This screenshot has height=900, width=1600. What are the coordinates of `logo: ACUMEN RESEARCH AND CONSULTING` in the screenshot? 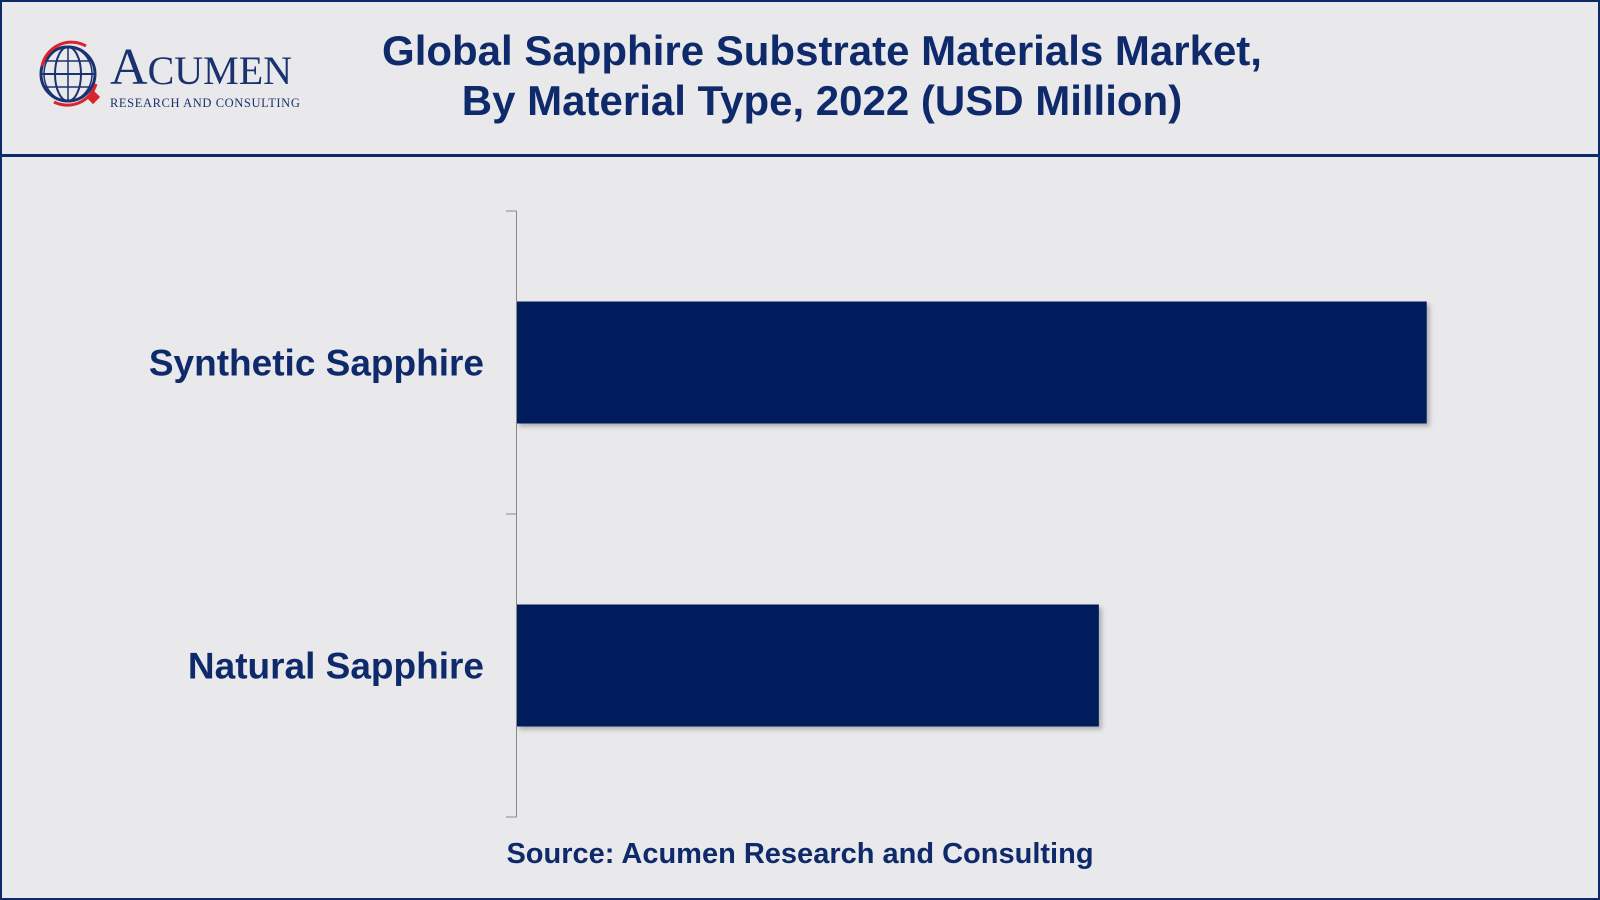 It's located at (189, 76).